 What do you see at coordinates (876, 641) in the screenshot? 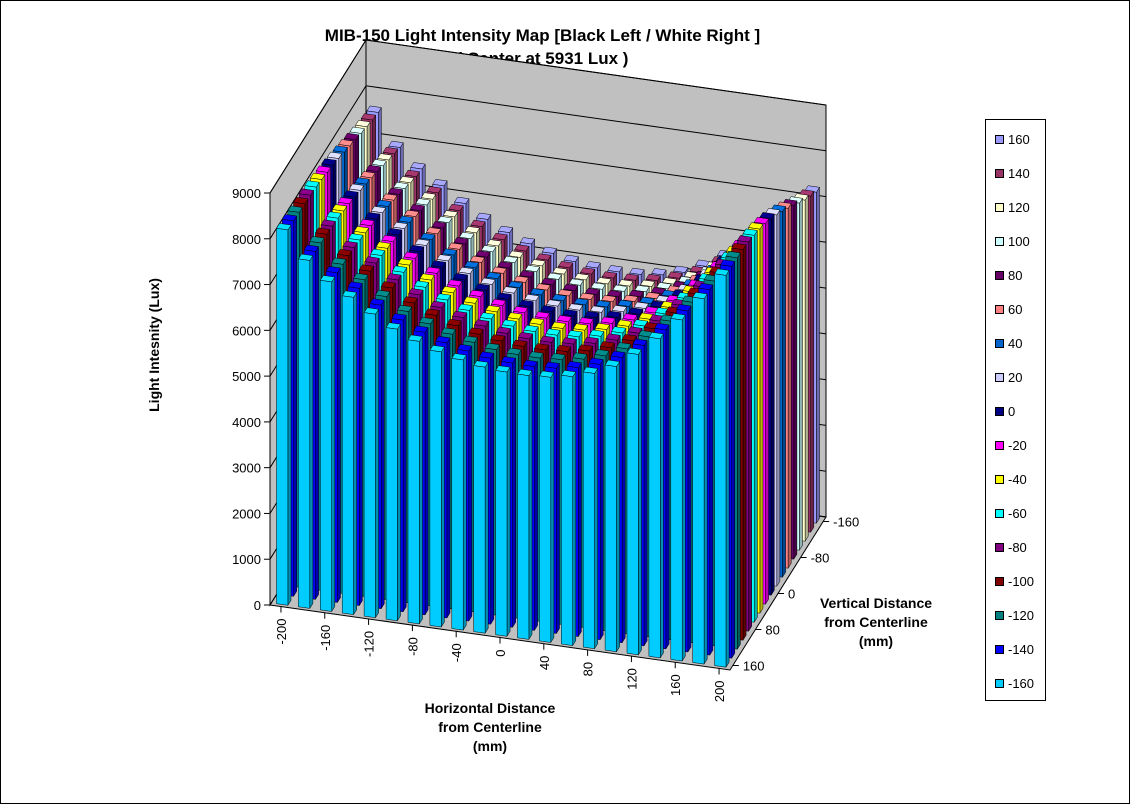
I see `z-axis-title-line: (mm)` at bounding box center [876, 641].